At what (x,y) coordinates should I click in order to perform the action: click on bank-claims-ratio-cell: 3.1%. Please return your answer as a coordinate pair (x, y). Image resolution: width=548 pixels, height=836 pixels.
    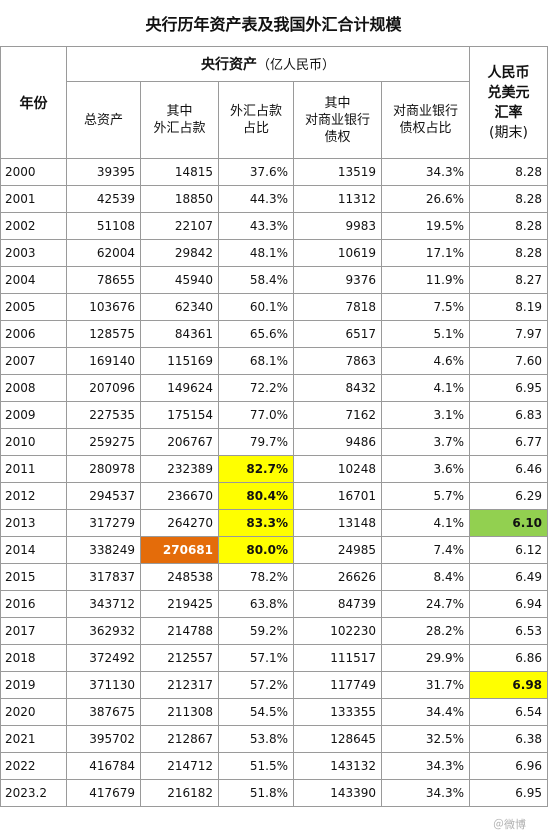
    Looking at the image, I should click on (425, 415).